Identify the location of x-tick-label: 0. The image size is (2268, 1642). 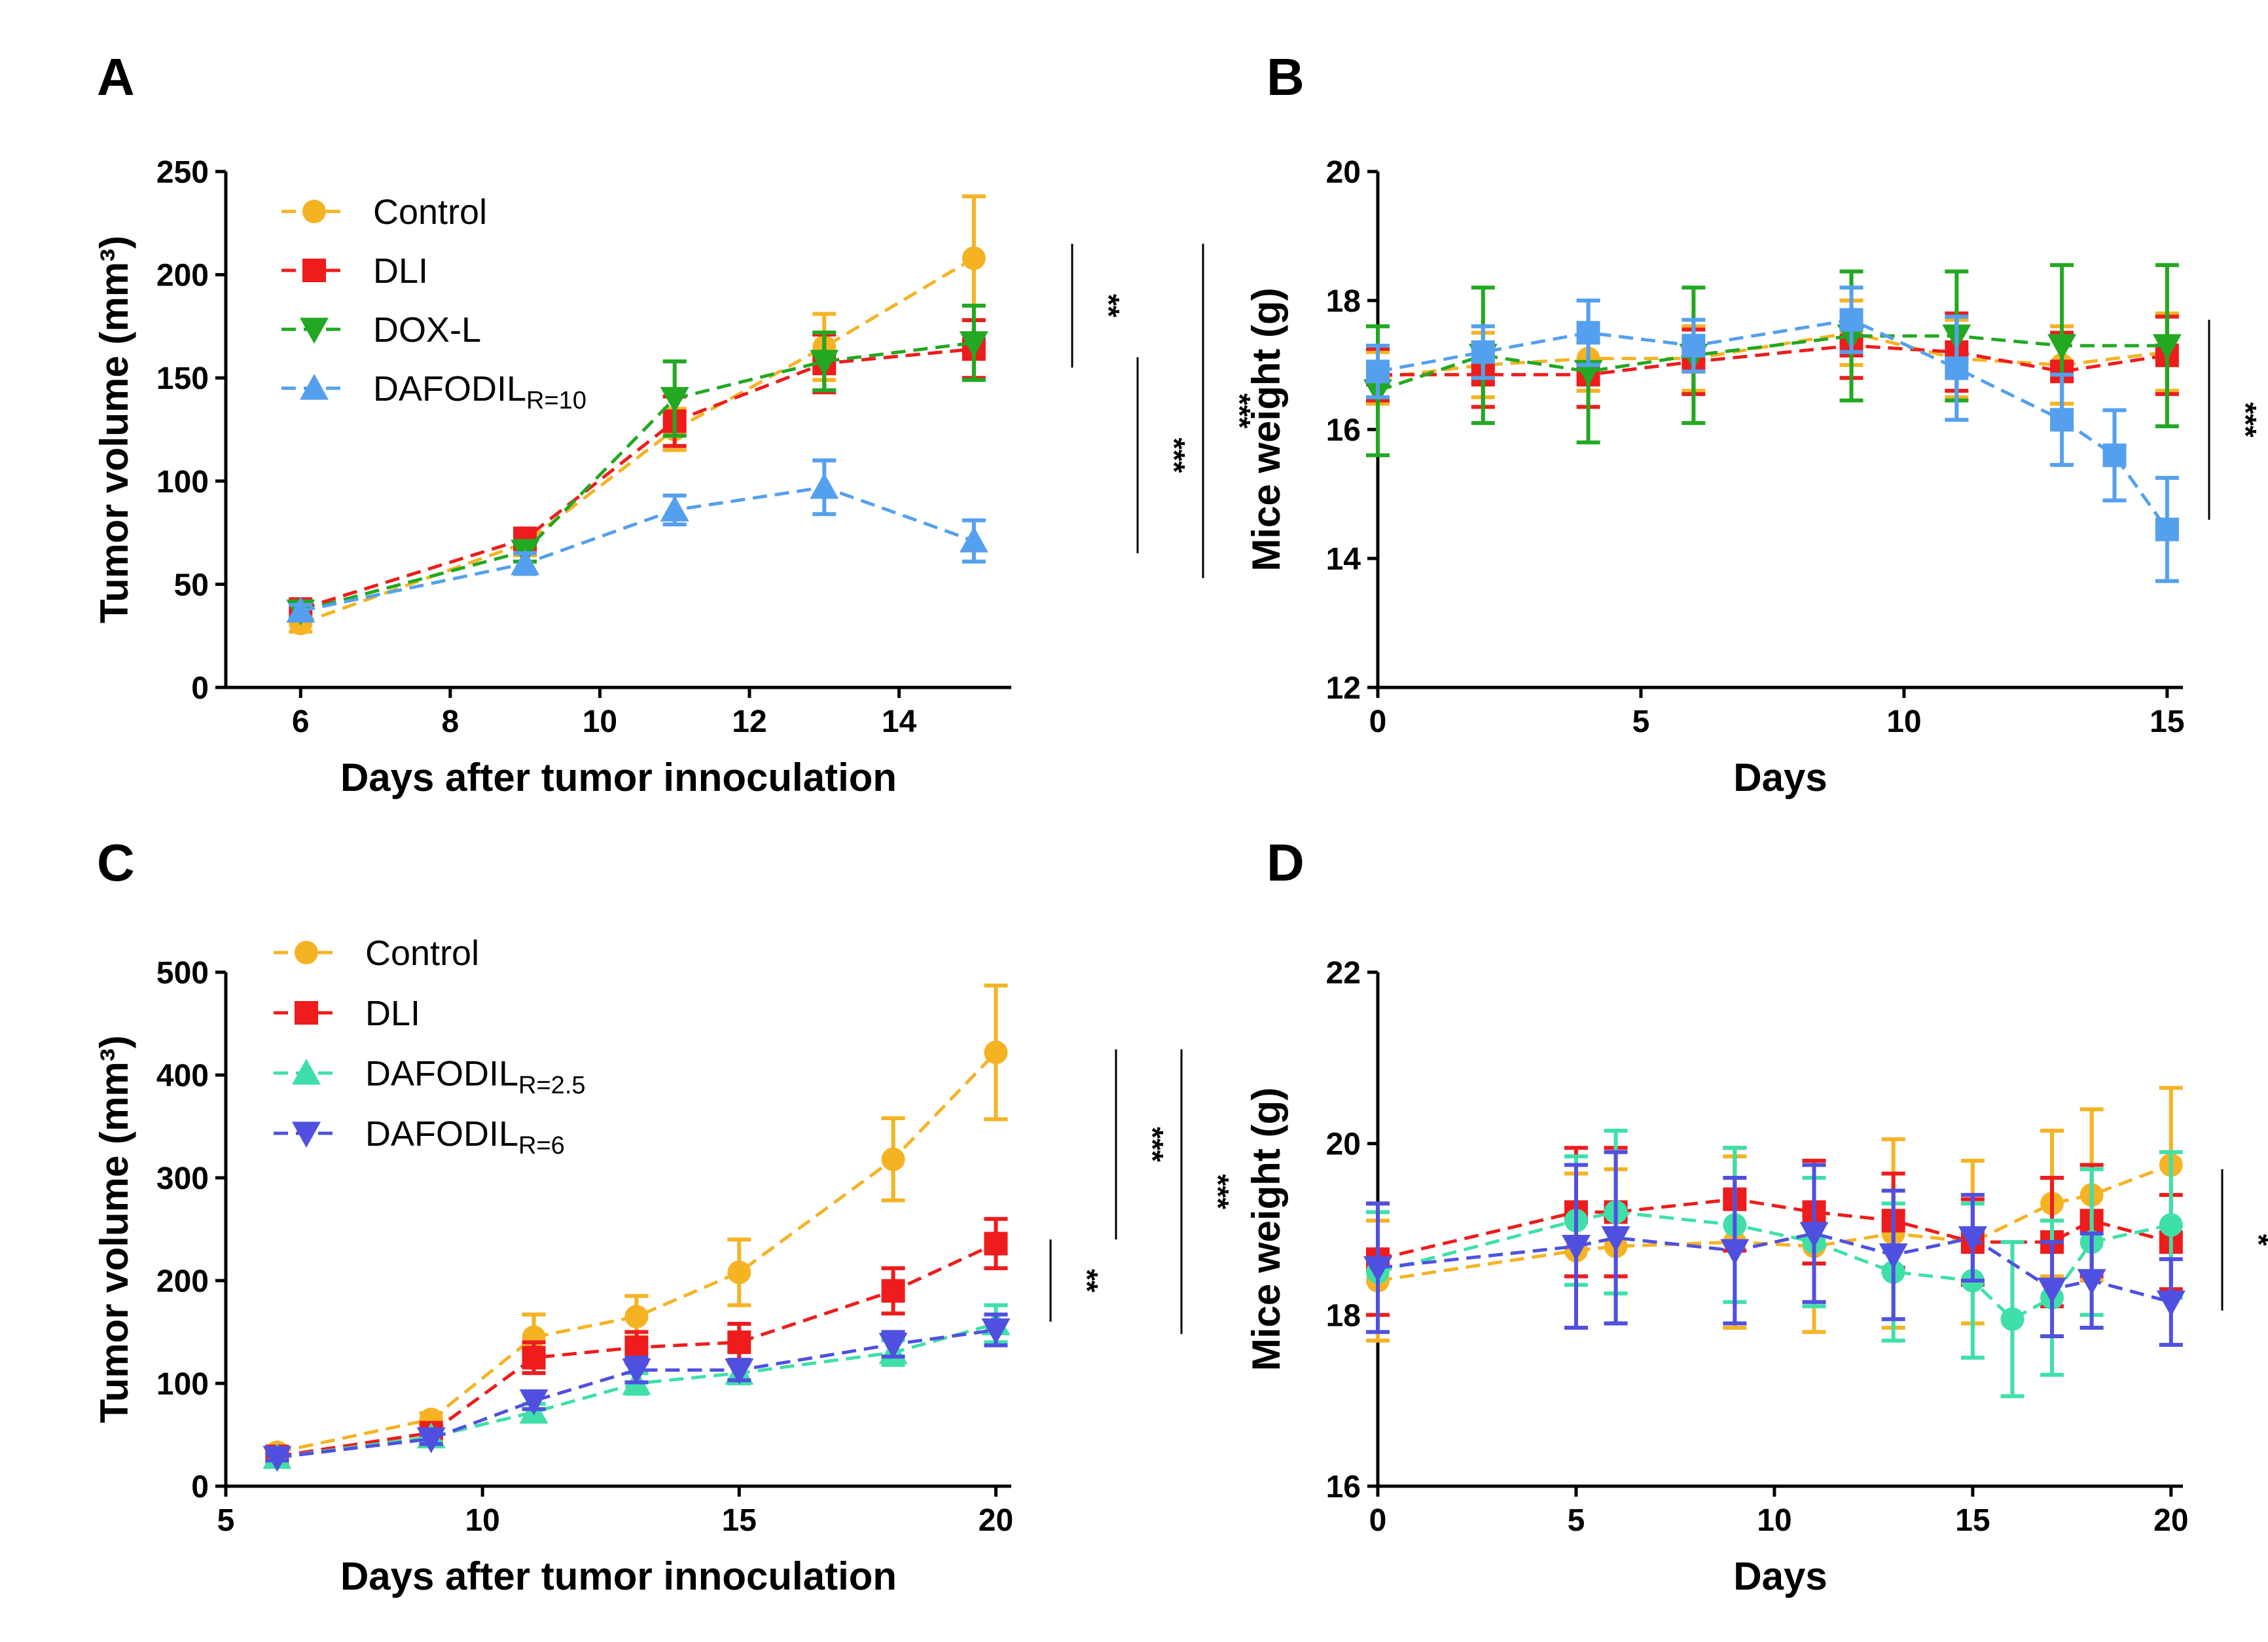
(1378, 1520).